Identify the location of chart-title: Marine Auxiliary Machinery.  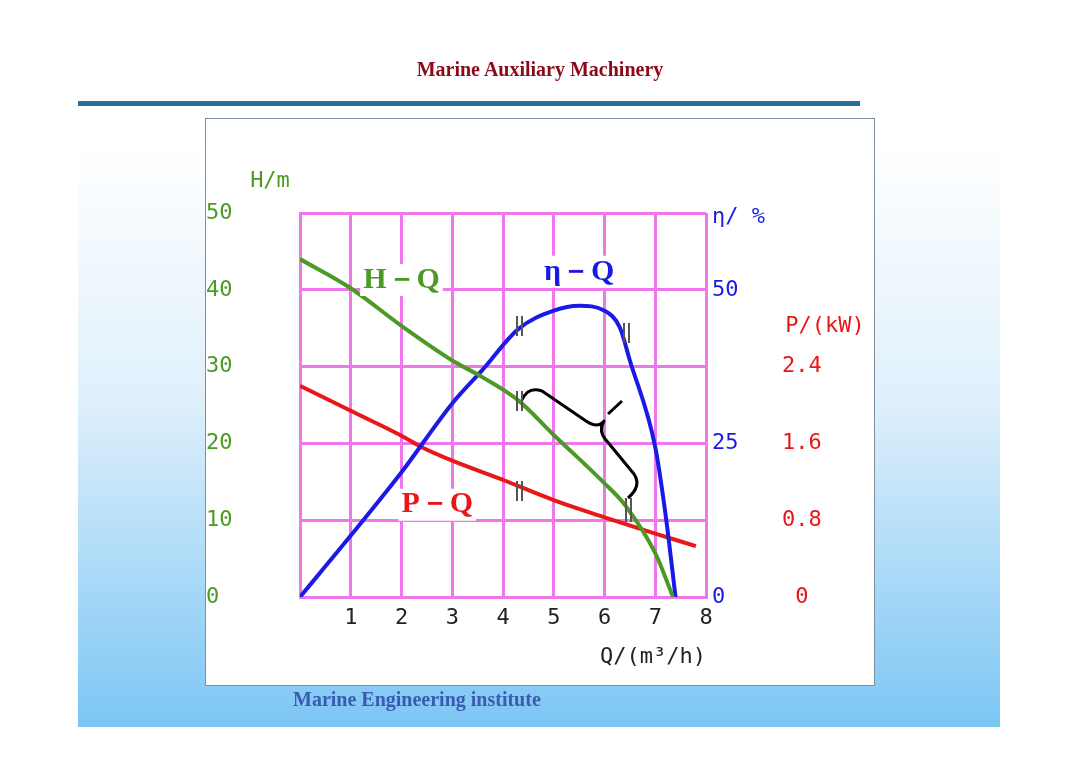
(540, 69).